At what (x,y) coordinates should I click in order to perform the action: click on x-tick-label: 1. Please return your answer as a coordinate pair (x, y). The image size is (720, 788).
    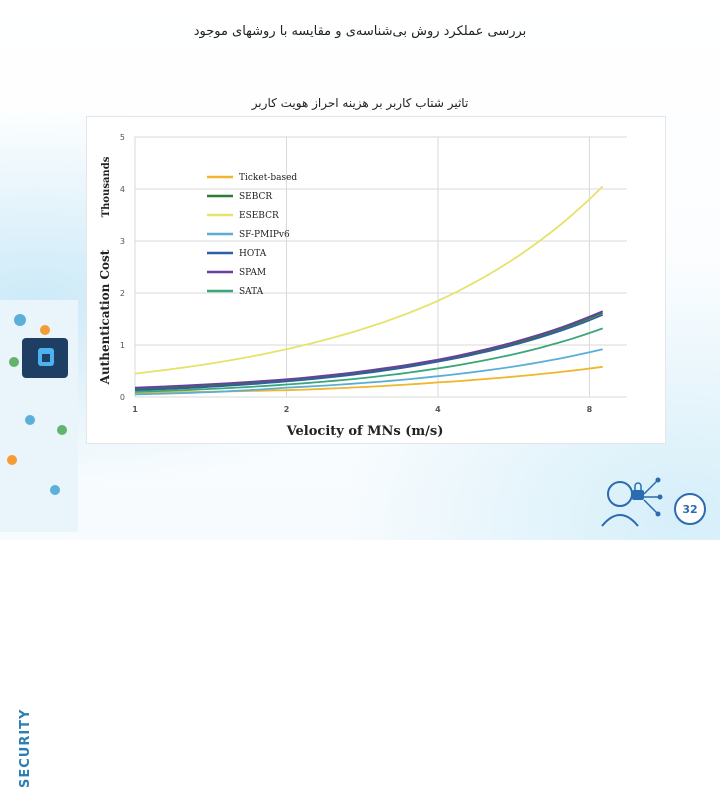
    Looking at the image, I should click on (135, 409).